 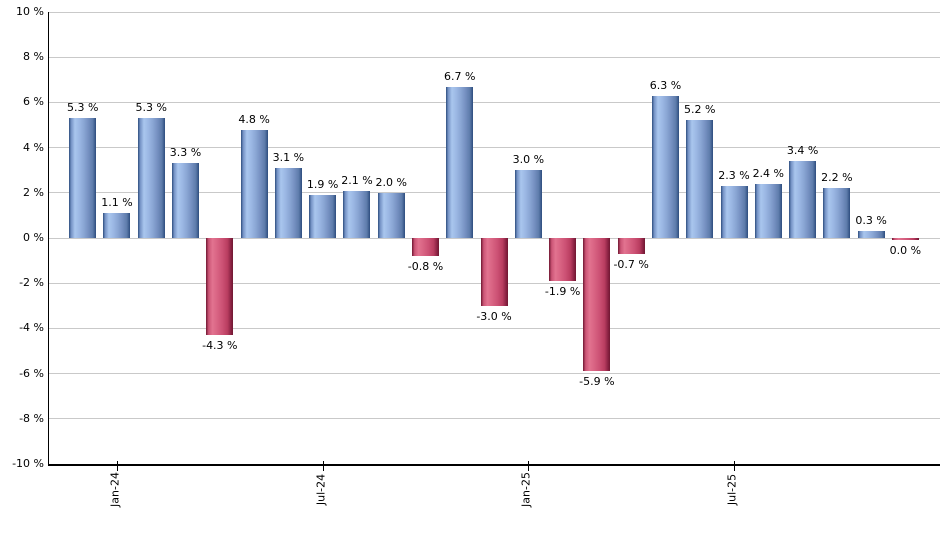 What do you see at coordinates (288, 157) in the screenshot?
I see `bar-value-label: 3.1 %` at bounding box center [288, 157].